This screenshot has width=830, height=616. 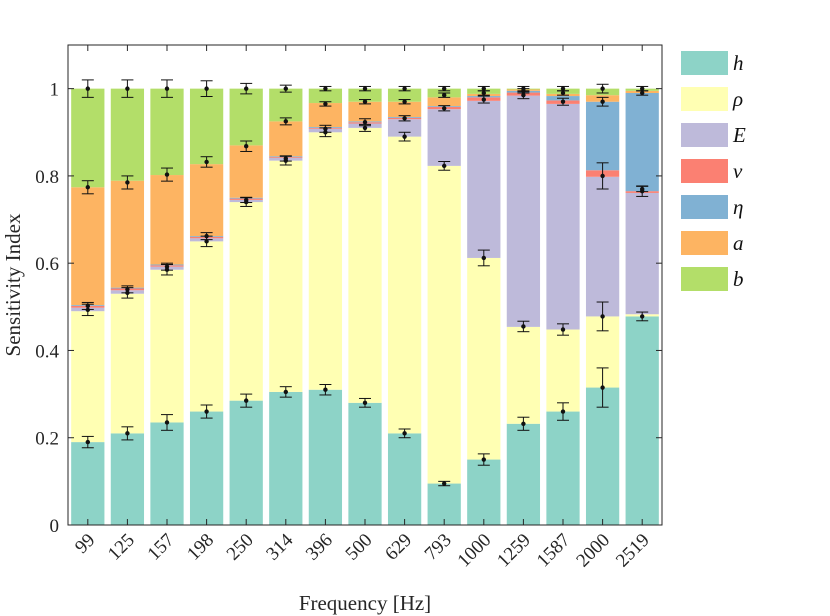 What do you see at coordinates (121, 547) in the screenshot?
I see `x-tick-label-125: 125` at bounding box center [121, 547].